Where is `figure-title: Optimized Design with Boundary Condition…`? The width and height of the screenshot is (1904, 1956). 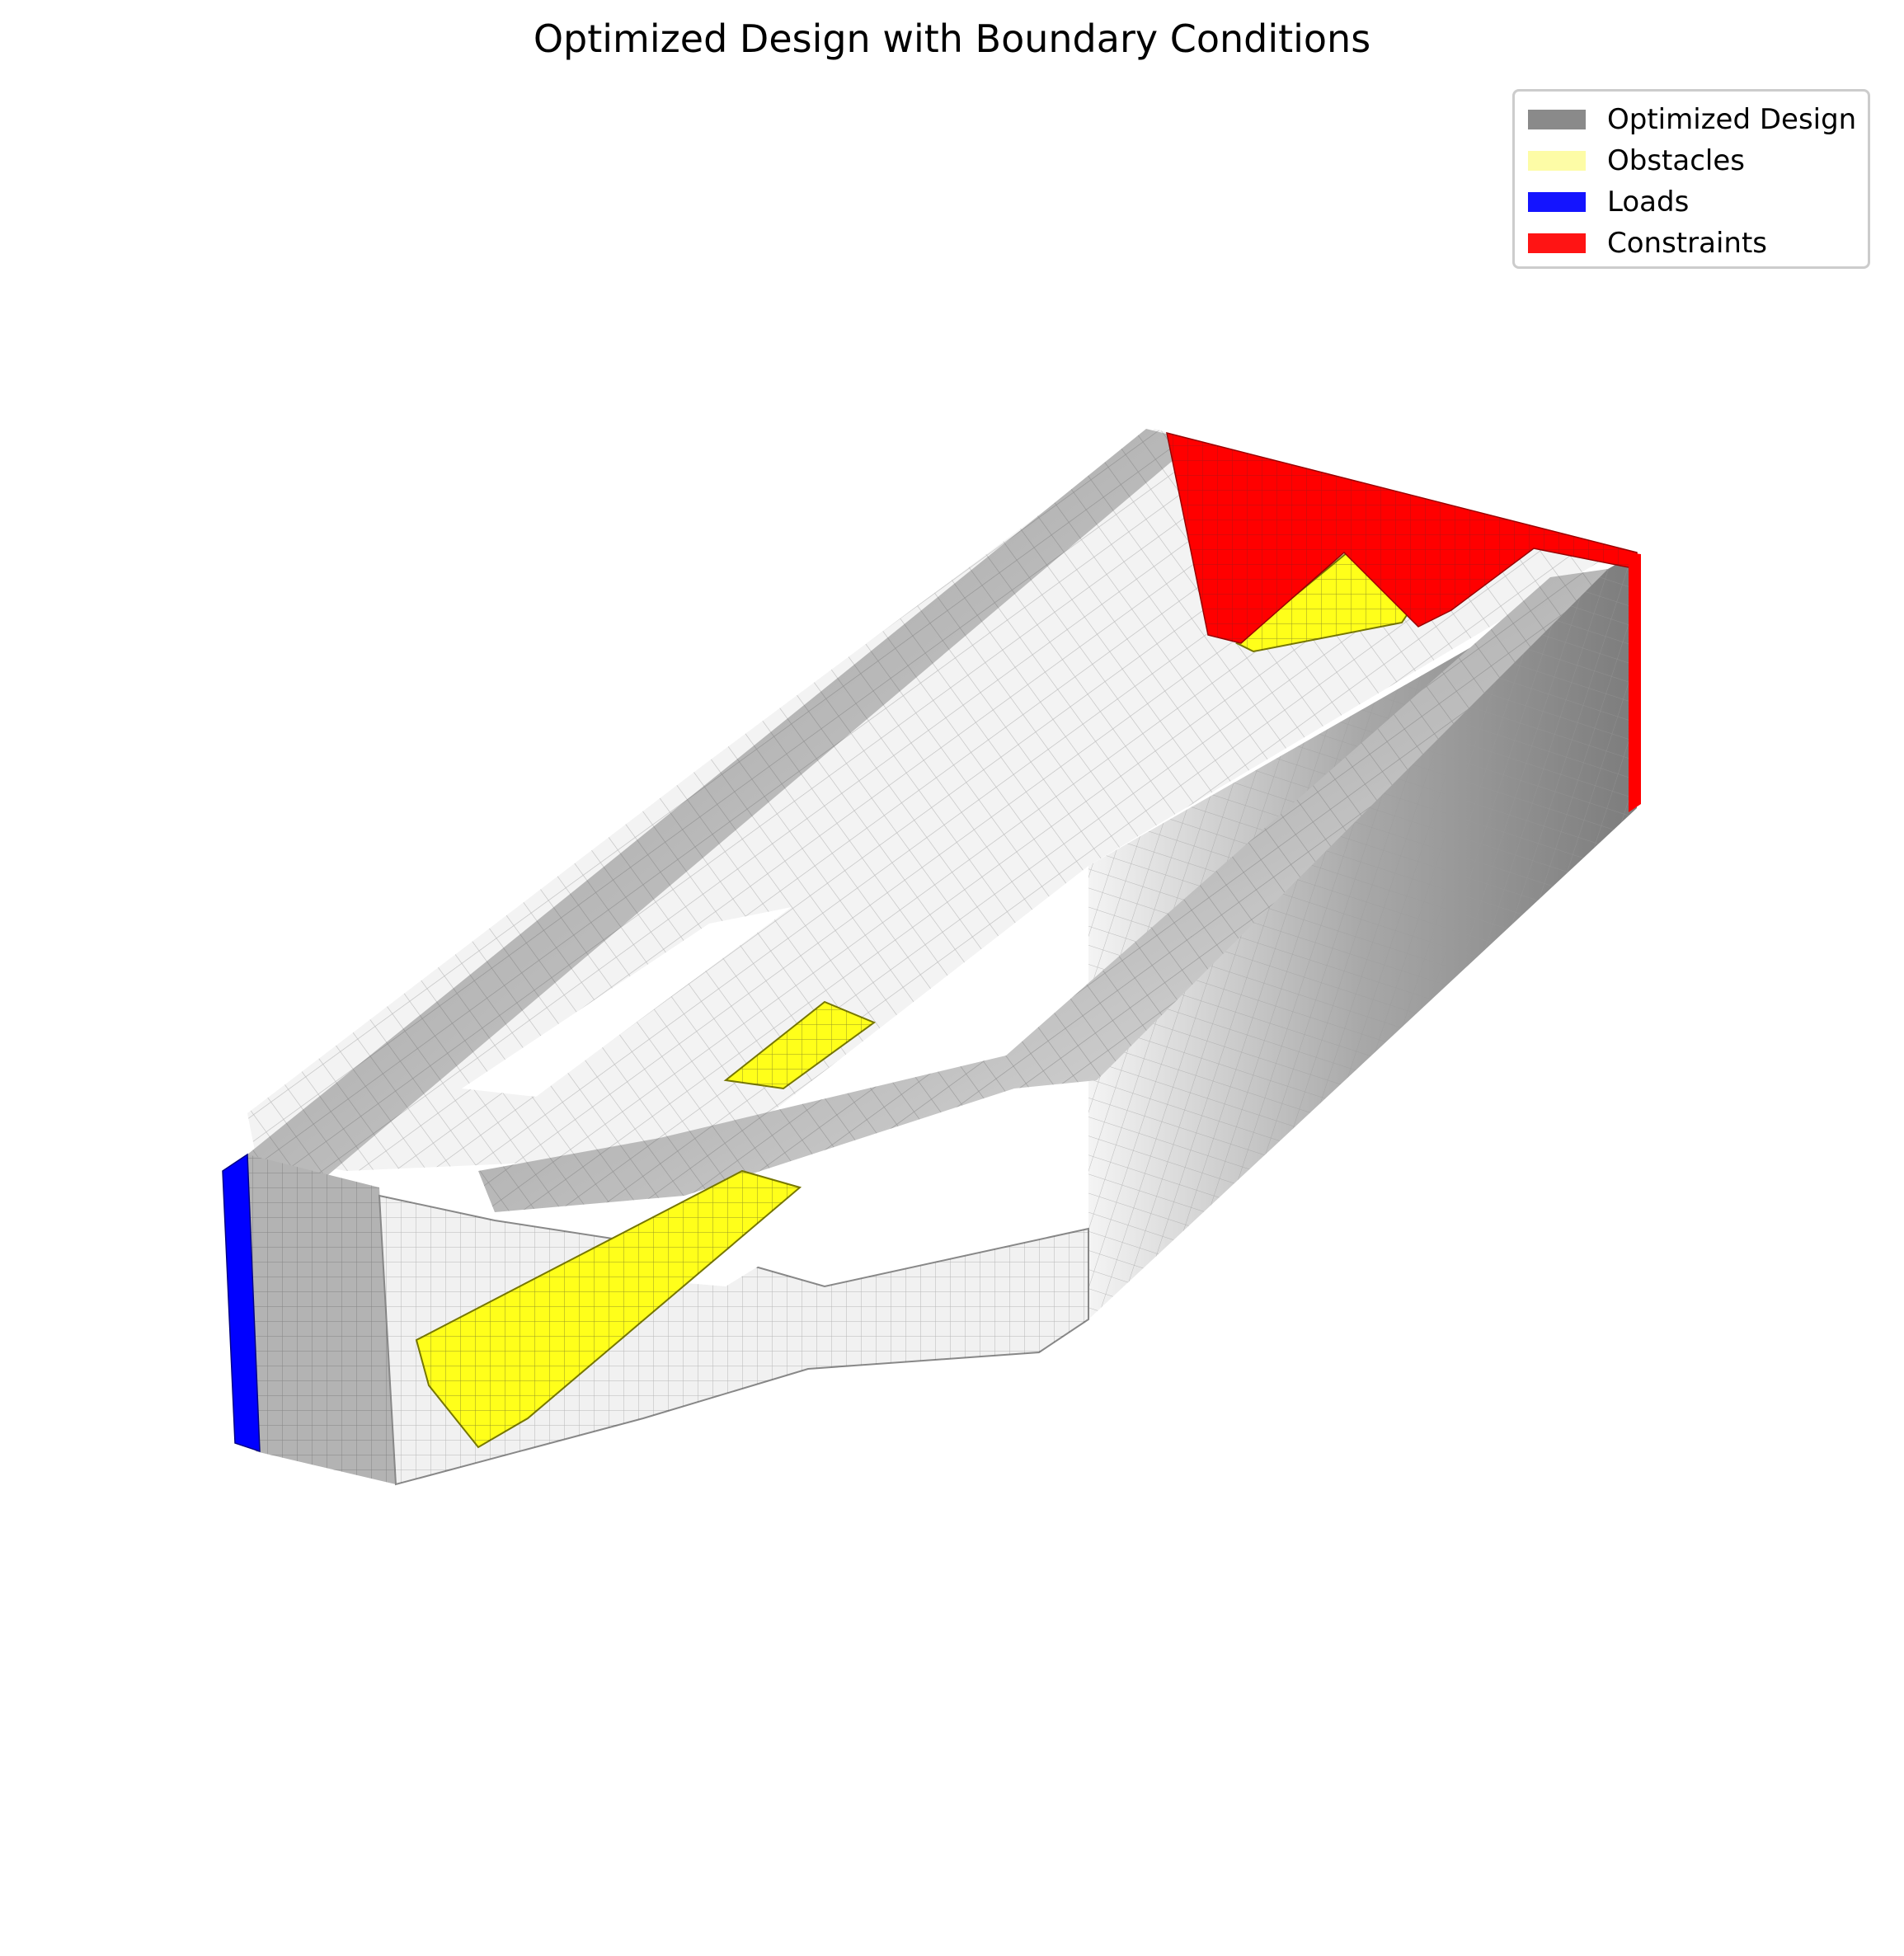
figure-title: Optimized Design with Boundary Condition… is located at coordinates (952, 38).